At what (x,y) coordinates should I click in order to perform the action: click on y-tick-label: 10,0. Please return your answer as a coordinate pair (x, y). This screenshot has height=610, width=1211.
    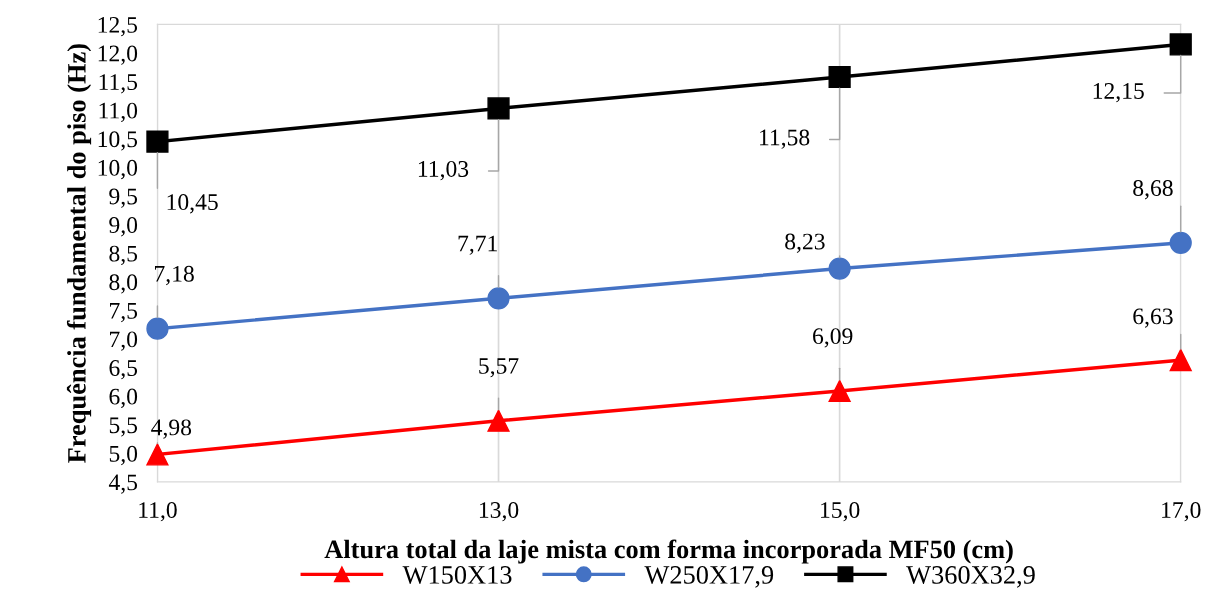
    Looking at the image, I should click on (118, 169).